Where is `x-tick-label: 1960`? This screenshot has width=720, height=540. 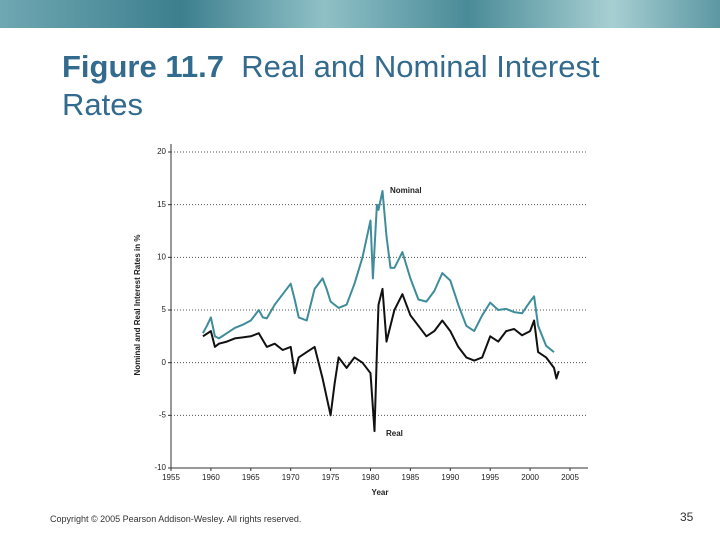
x-tick-label: 1960 is located at coordinates (211, 477).